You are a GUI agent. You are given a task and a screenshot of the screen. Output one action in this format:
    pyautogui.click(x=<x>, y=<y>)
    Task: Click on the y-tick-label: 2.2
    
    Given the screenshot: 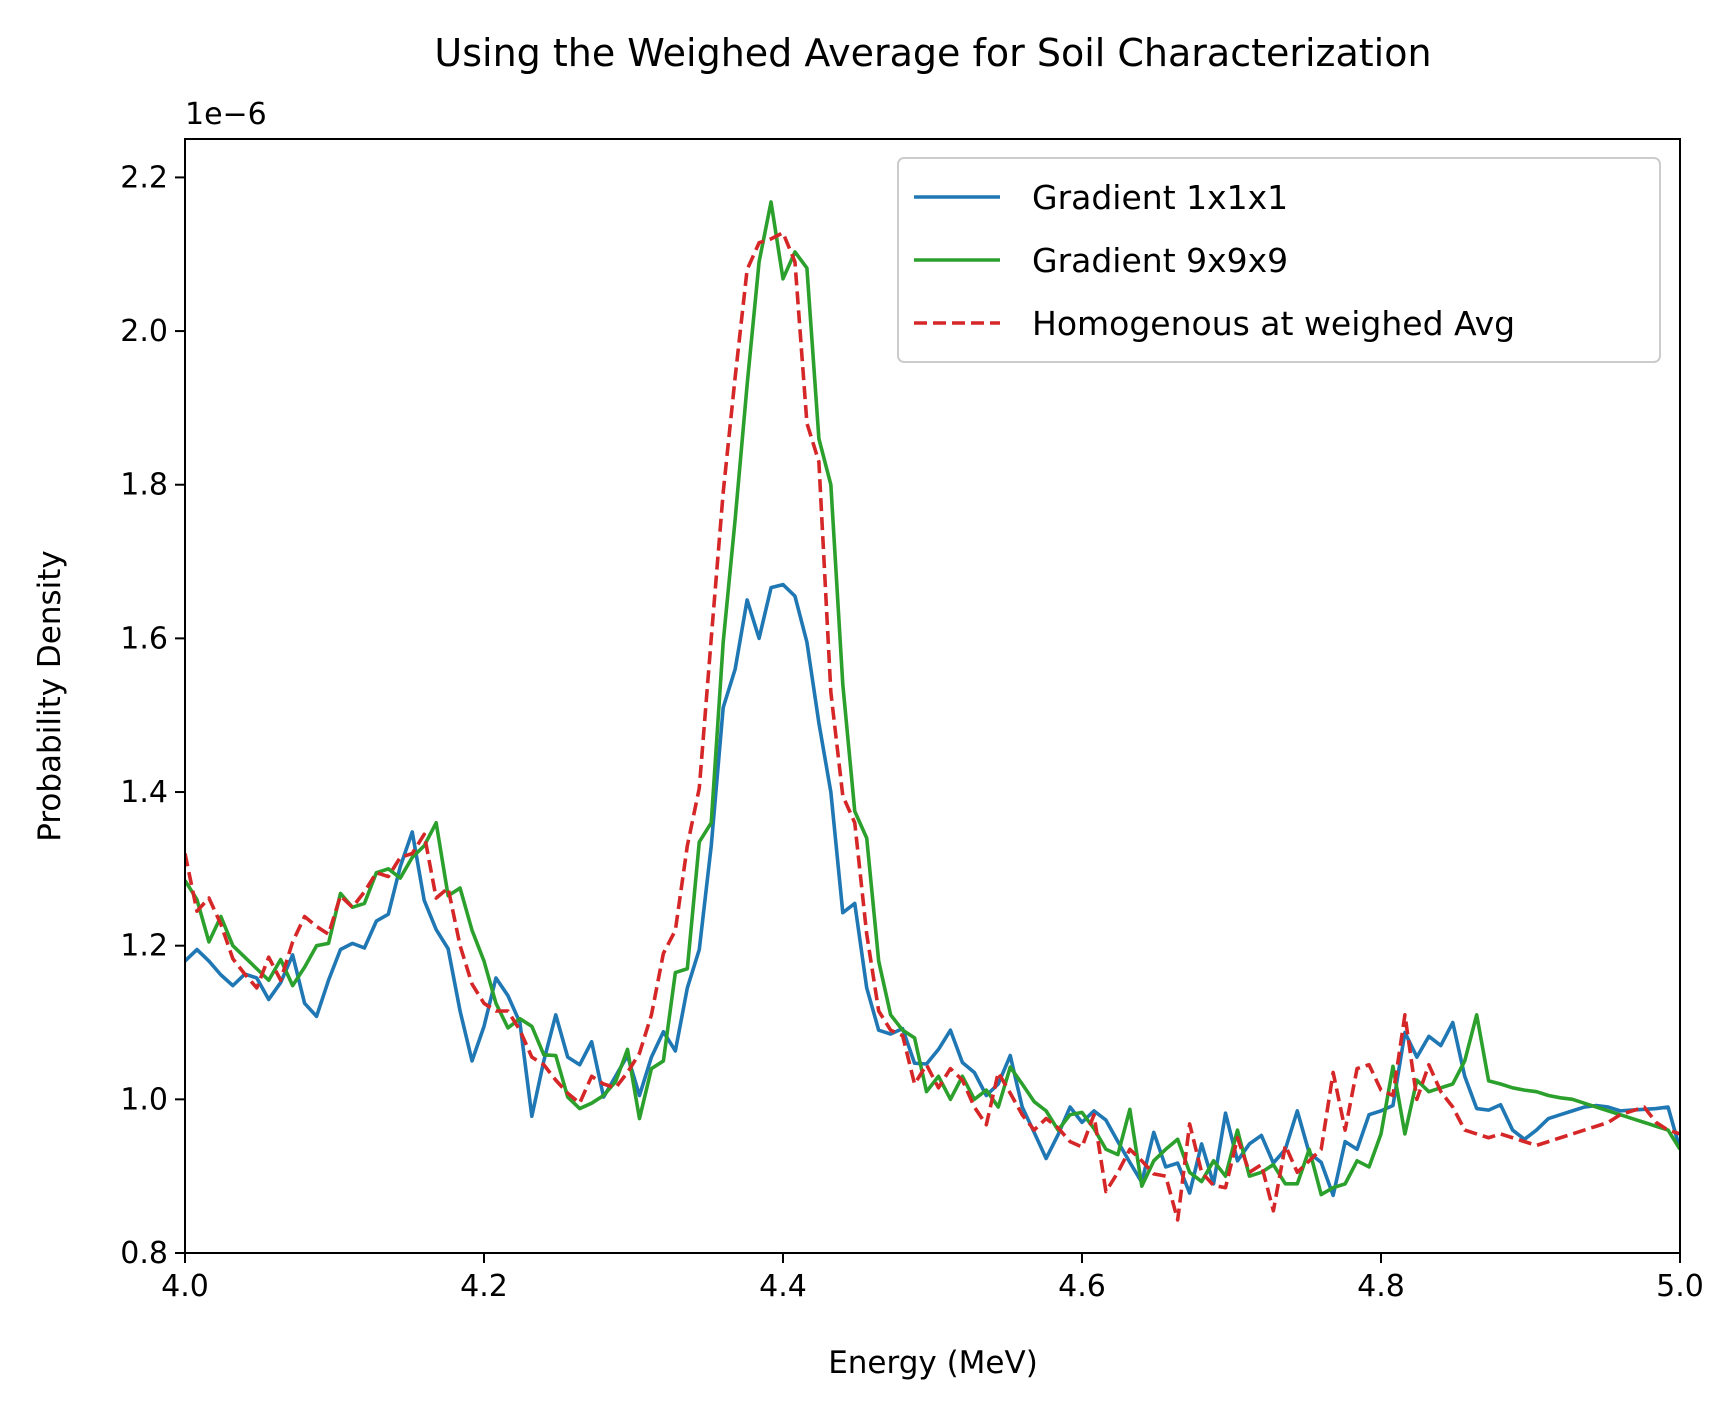 What is the action you would take?
    pyautogui.click(x=144, y=177)
    